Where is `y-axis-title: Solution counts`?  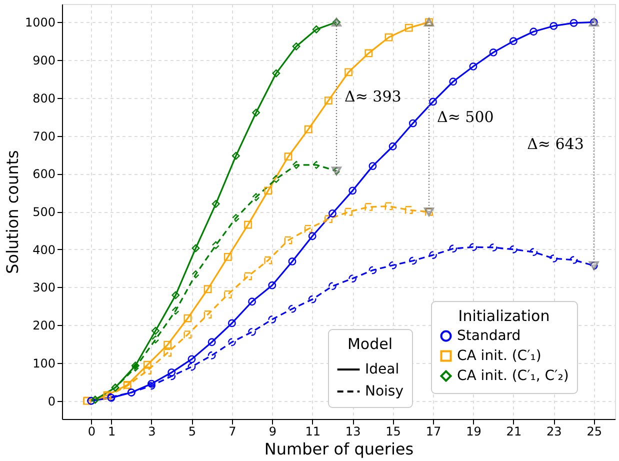 y-axis-title: Solution counts is located at coordinates (12, 212).